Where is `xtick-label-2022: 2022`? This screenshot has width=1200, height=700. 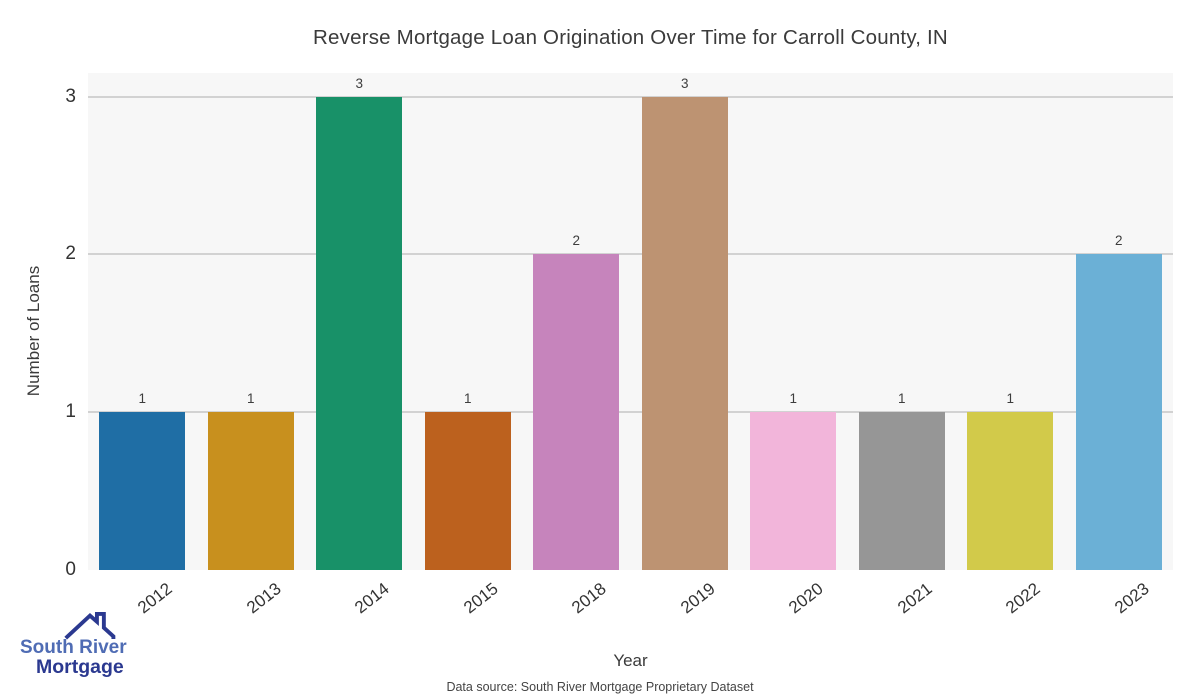
xtick-label-2022: 2022 is located at coordinates (1023, 598).